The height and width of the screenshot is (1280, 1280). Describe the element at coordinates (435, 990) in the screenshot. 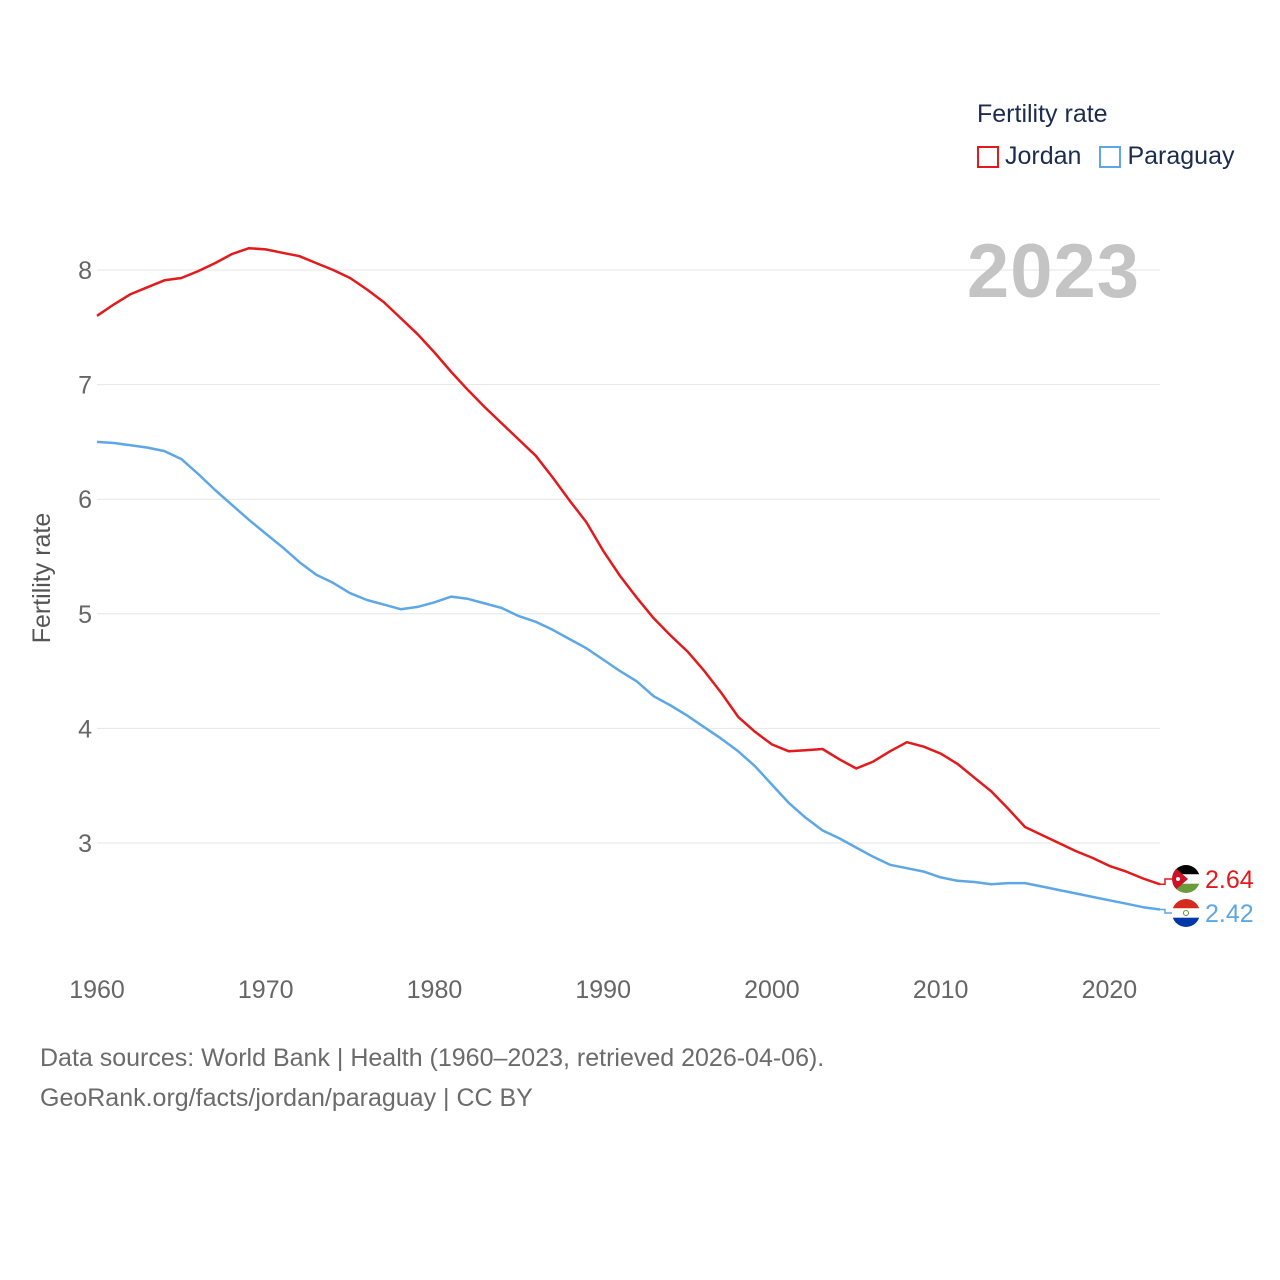

I see `x-tick-label: 1980` at that location.